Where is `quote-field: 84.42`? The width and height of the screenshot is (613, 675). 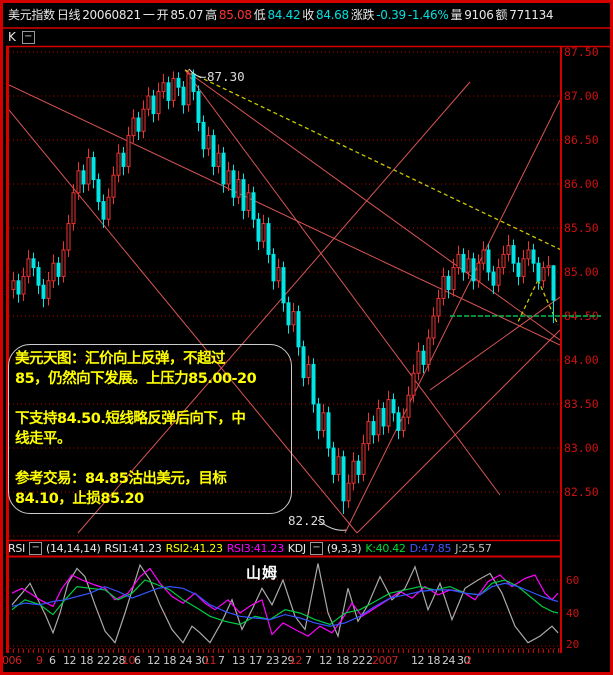 quote-field: 84.42 is located at coordinates (284, 15).